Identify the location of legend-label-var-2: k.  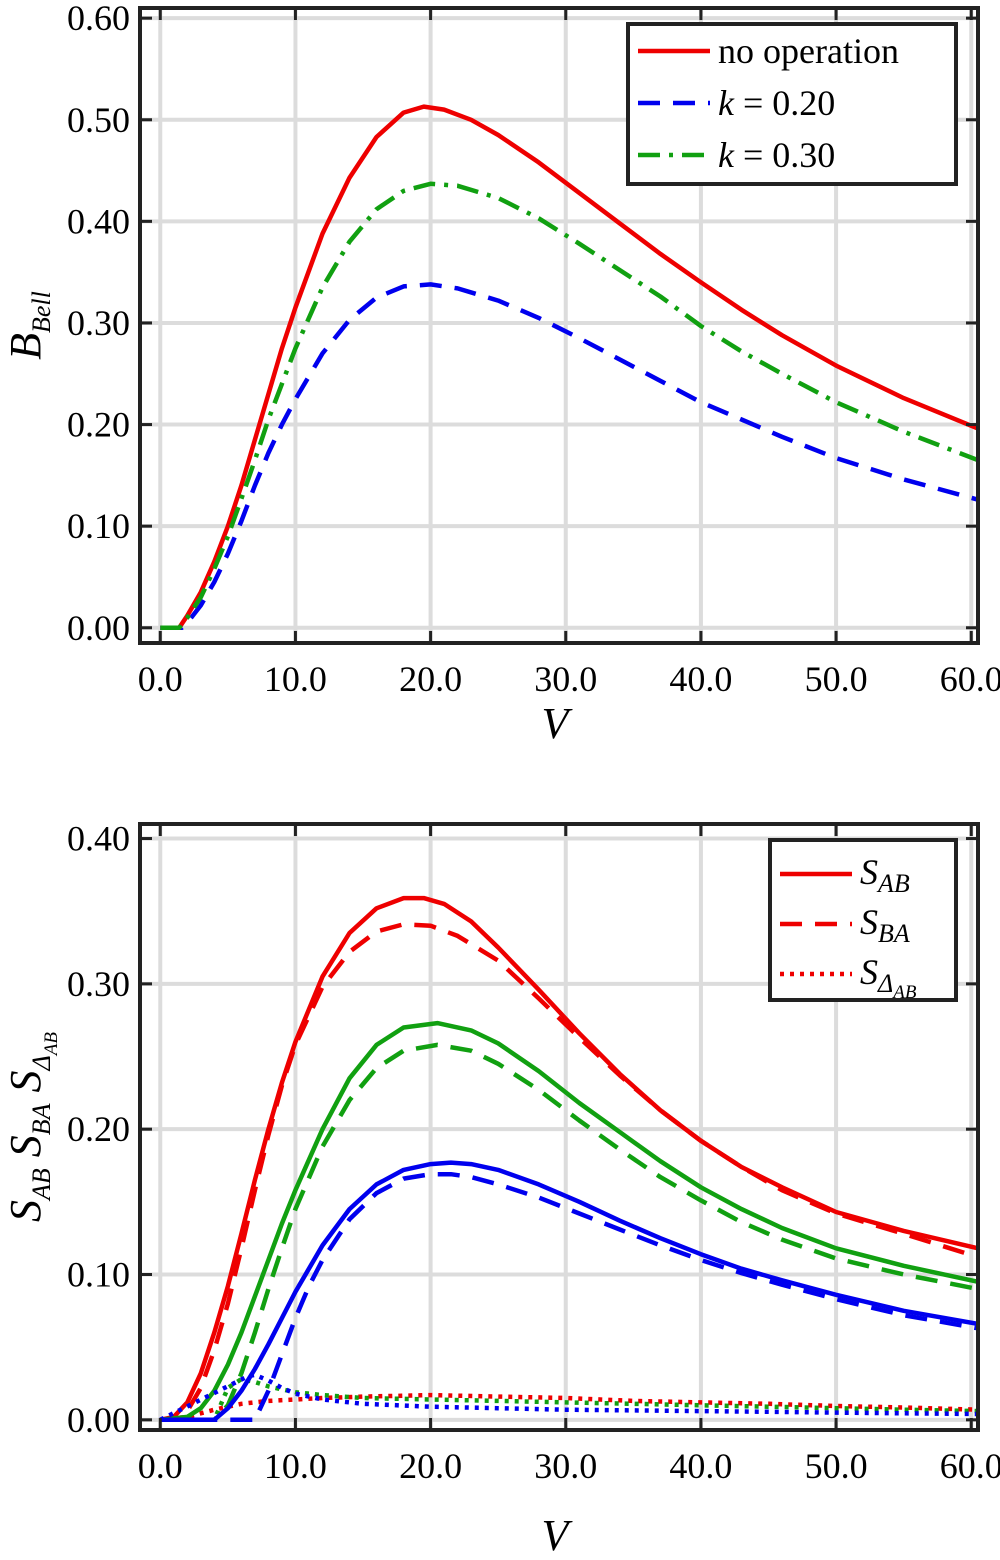
(726, 155).